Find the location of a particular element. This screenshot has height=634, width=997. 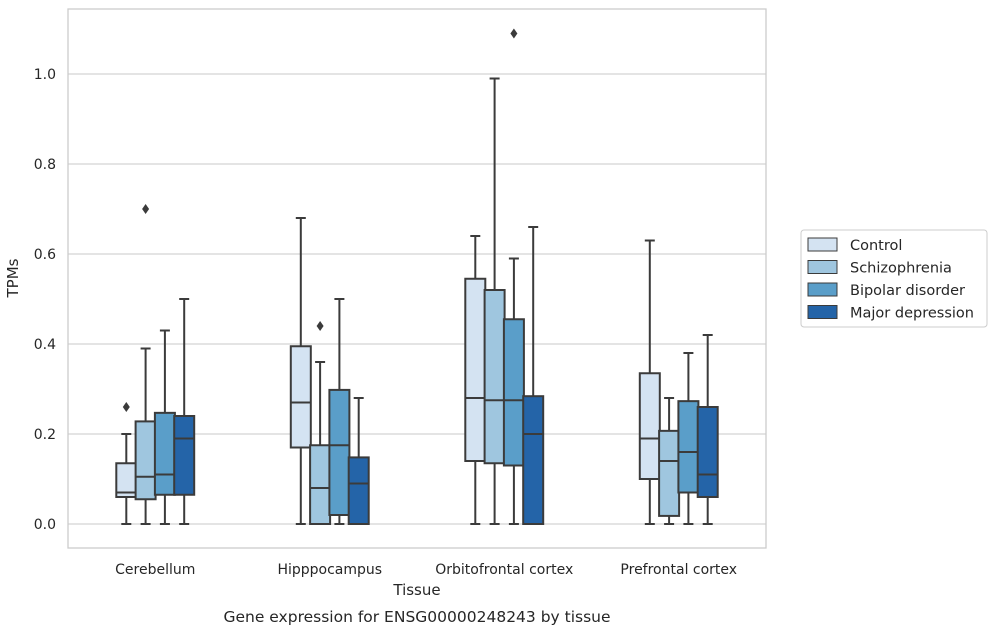

x-tick-label: Orbitofrontal cortex is located at coordinates (504, 570).